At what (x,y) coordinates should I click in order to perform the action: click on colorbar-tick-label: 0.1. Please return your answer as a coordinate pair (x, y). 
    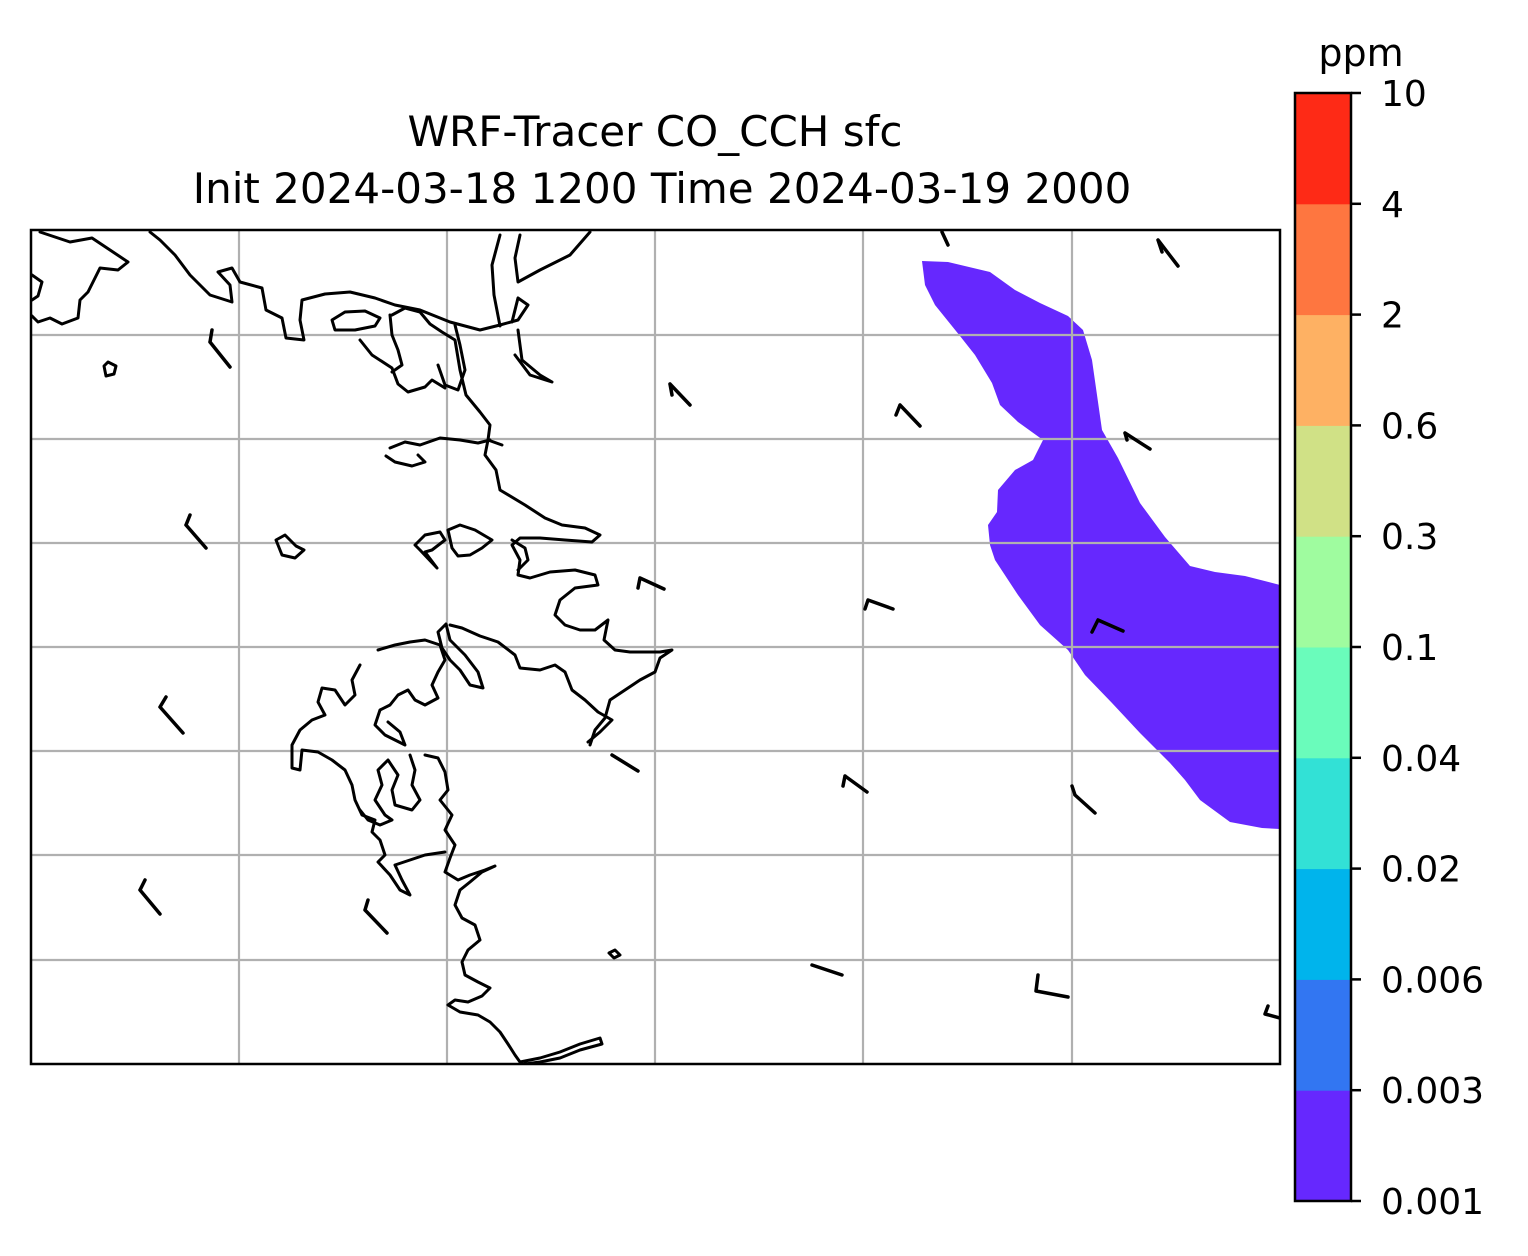
    Looking at the image, I should click on (1409, 648).